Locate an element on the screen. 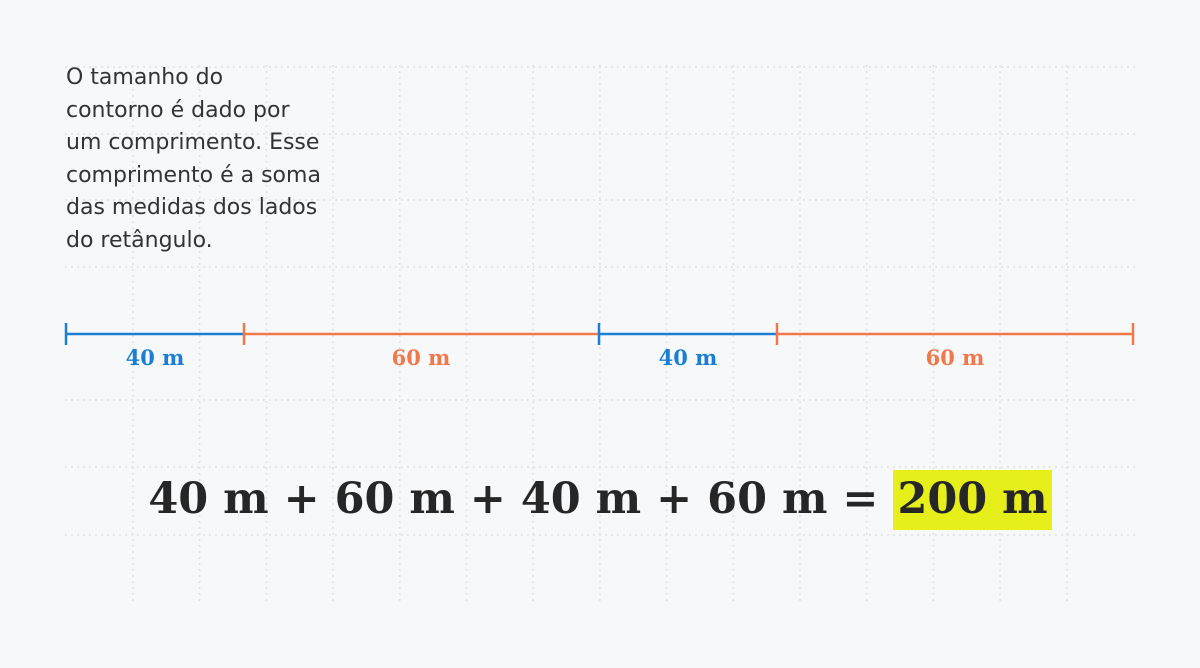 This screenshot has height=668, width=1200. equation: 40 m + 60 m + 40 m + 60 m = 200 m is located at coordinates (600, 500).